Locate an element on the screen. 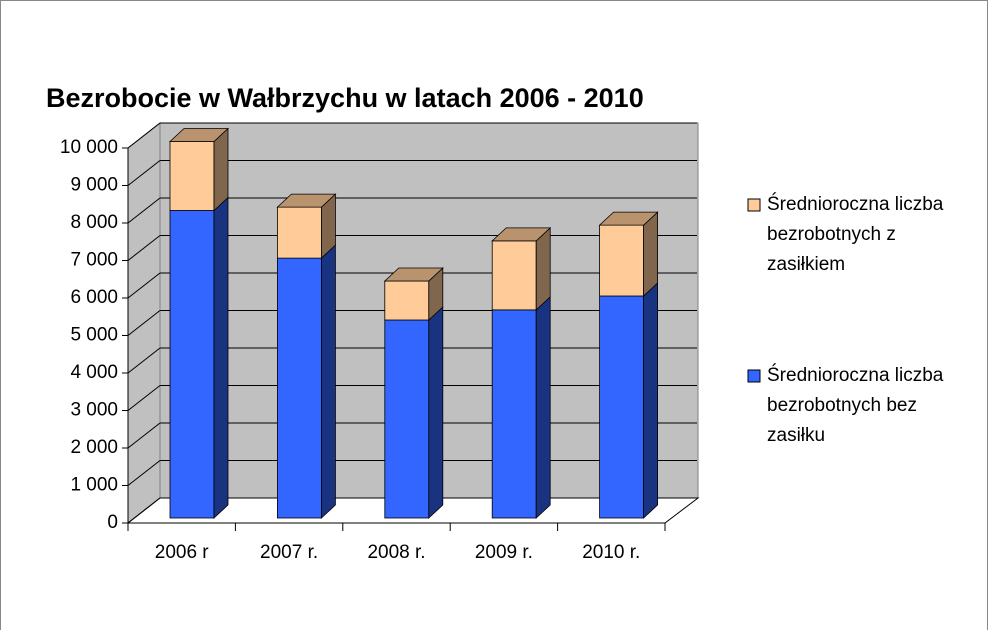 The image size is (988, 630). y-tick-label: 5 000 is located at coordinates (94, 335).